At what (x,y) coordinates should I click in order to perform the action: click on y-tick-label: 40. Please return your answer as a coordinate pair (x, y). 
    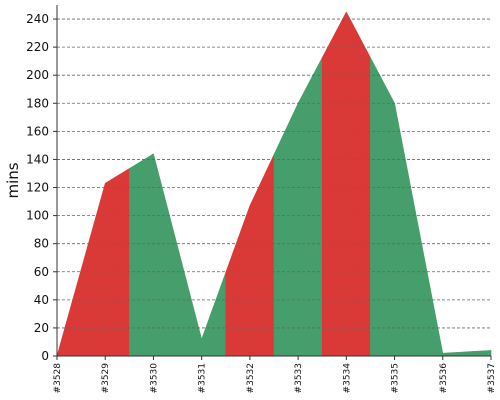
    Looking at the image, I should click on (41, 300).